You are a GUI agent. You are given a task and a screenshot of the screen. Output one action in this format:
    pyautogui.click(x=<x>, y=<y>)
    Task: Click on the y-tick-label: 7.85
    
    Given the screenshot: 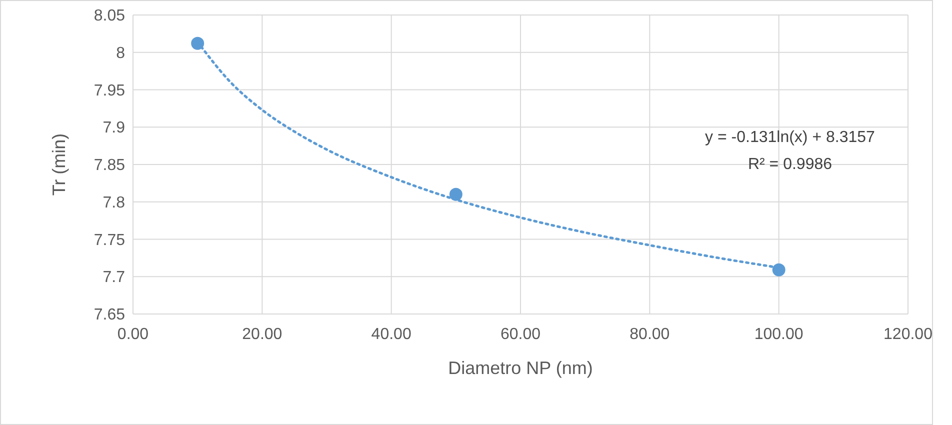 What is the action you would take?
    pyautogui.click(x=110, y=165)
    